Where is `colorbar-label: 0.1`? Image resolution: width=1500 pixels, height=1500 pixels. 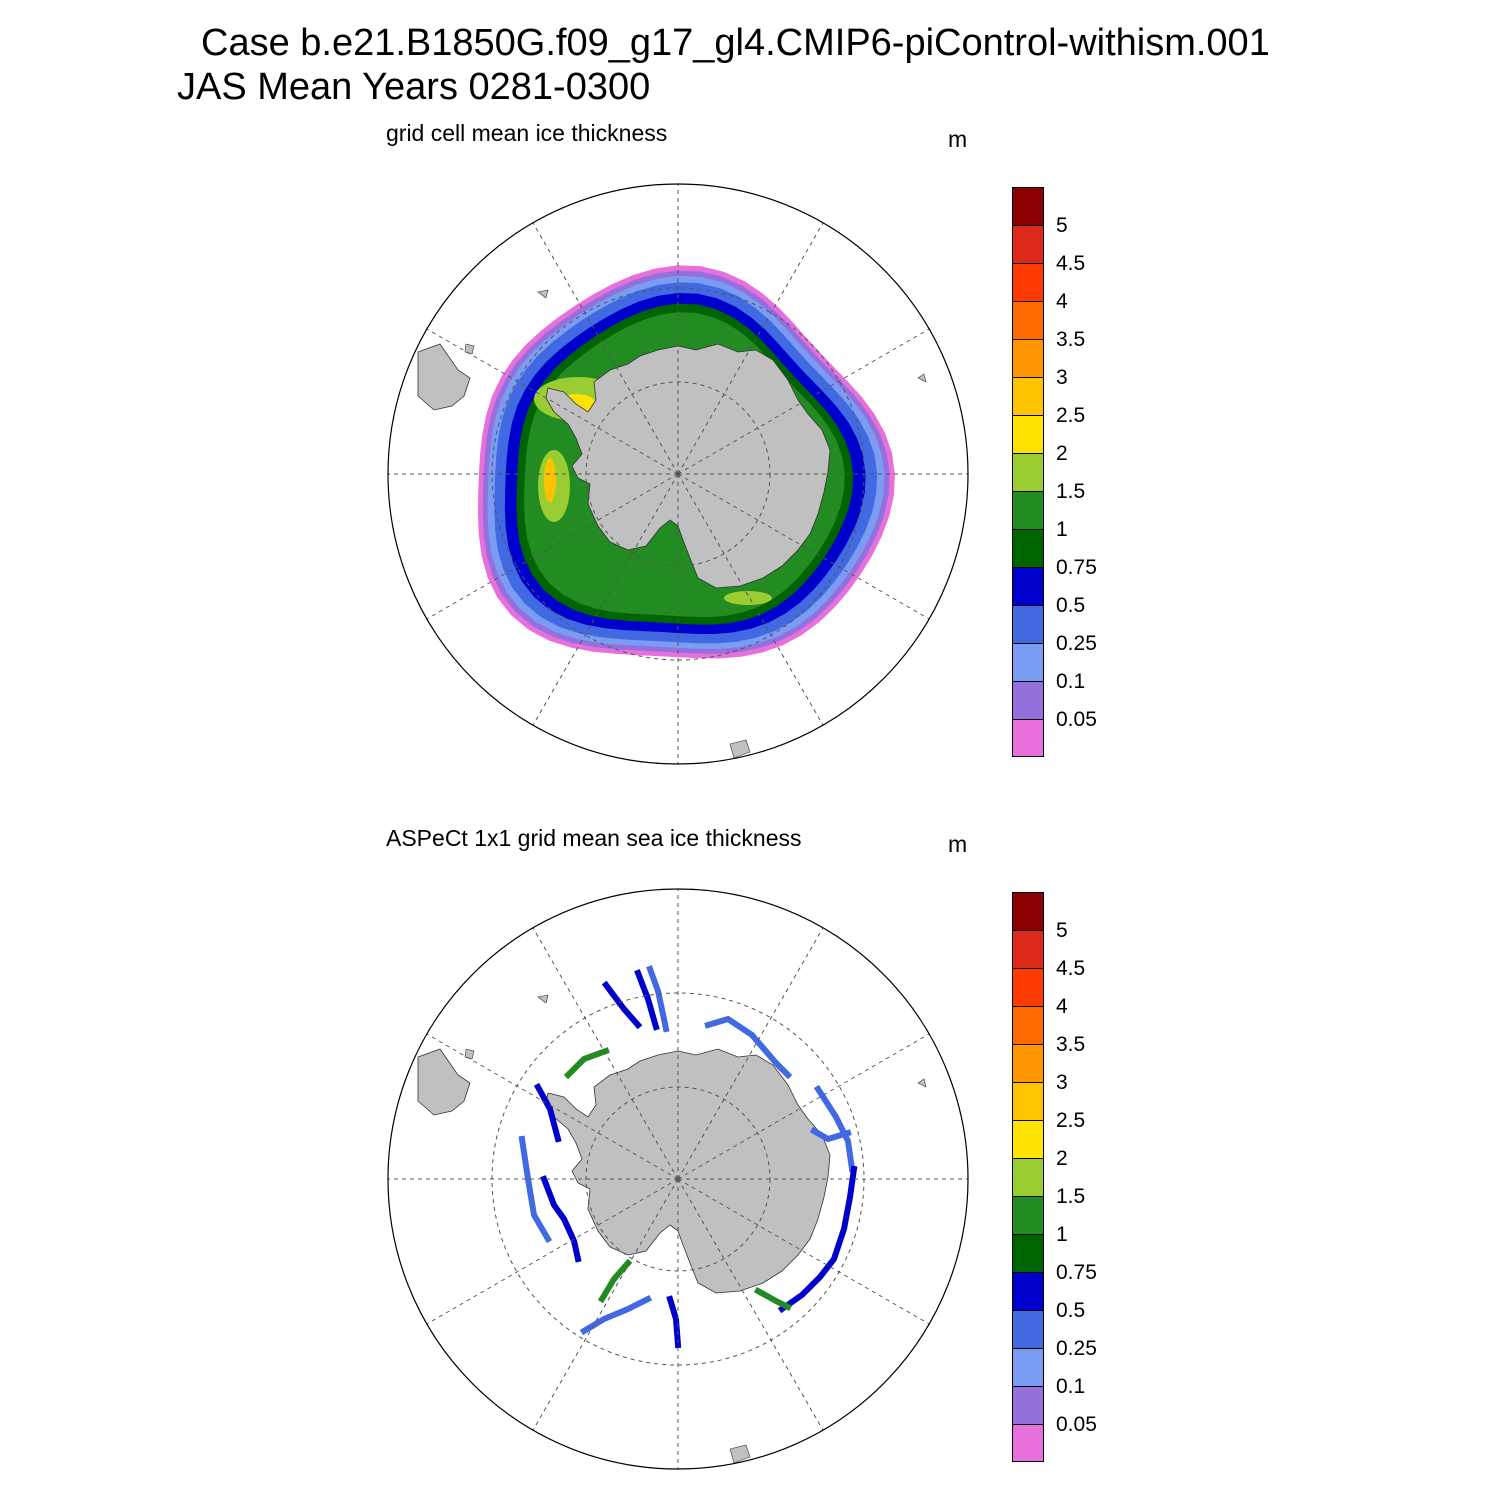
colorbar-label: 0.1 is located at coordinates (1071, 681).